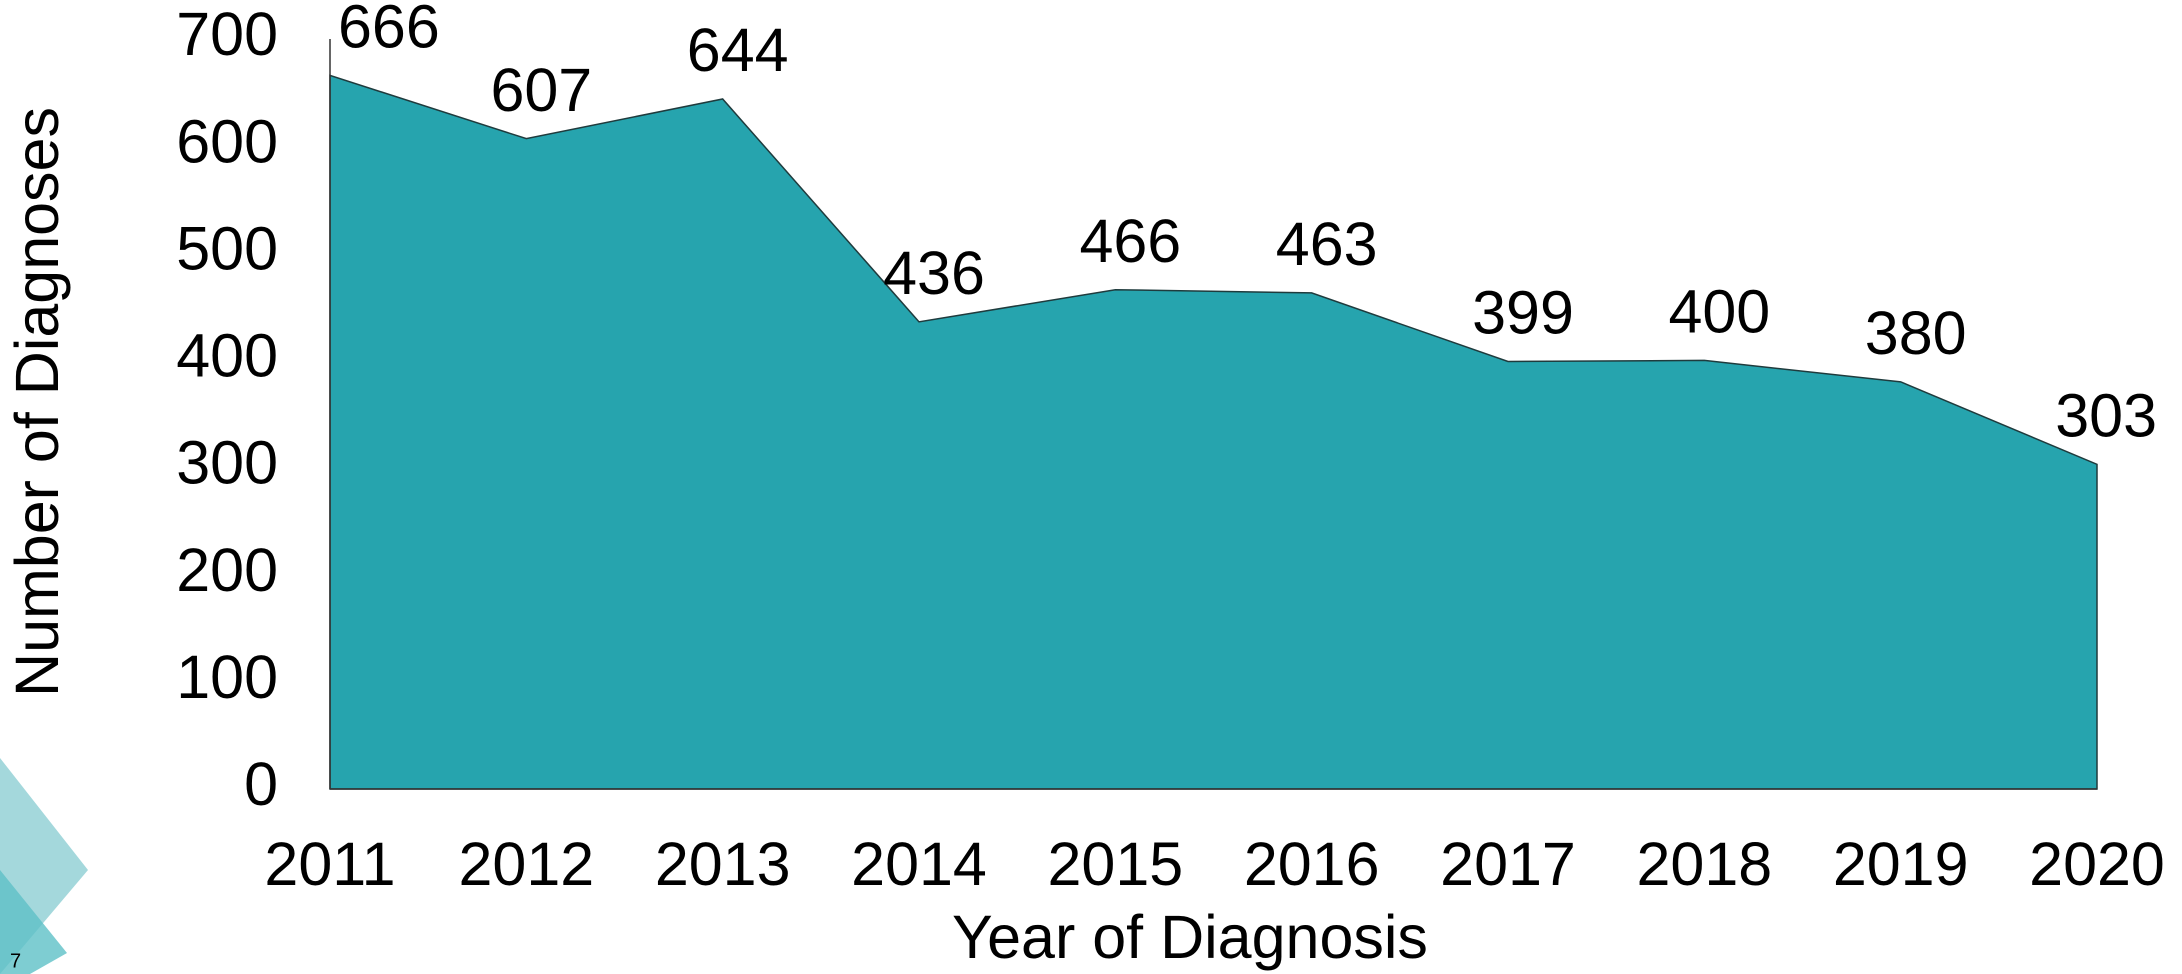 The width and height of the screenshot is (2182, 974). I want to click on data-label: 644, so click(738, 50).